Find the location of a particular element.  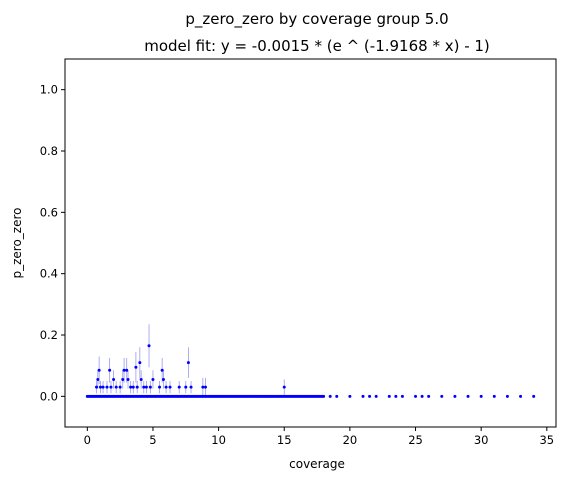

x-tick-label: 5 is located at coordinates (152, 440).